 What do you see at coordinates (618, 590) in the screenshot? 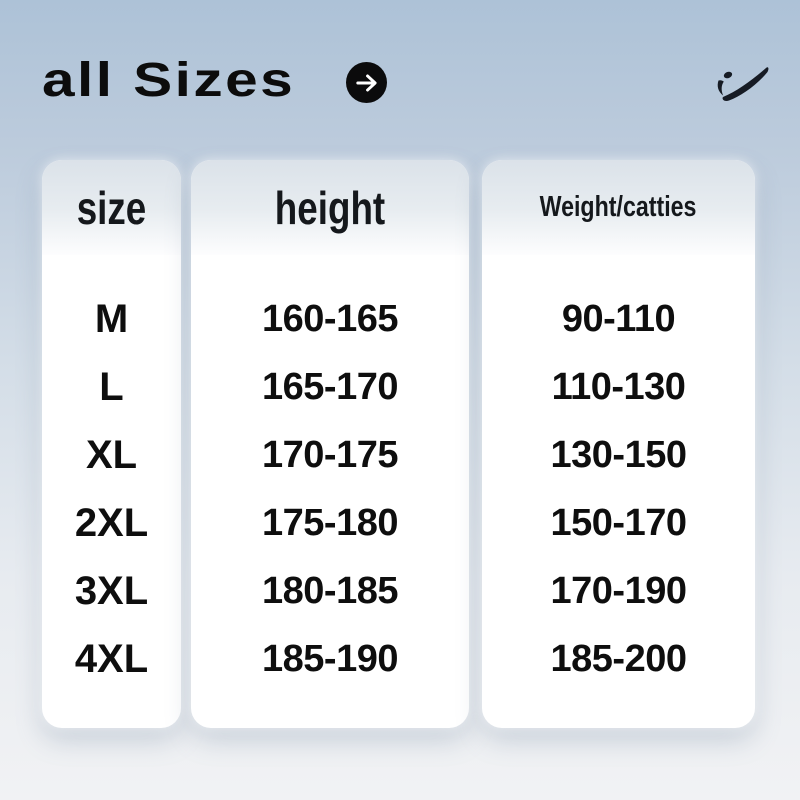
I see `weight-value: 170-190` at bounding box center [618, 590].